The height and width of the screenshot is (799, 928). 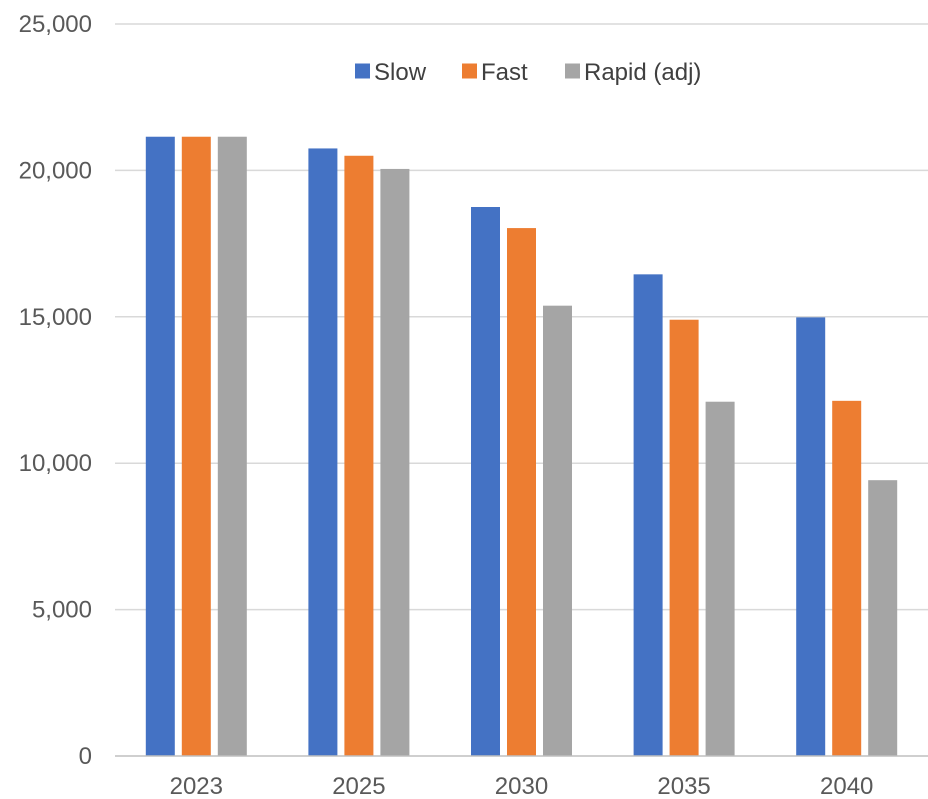 I want to click on legend: Slow Fast Rapid (adj), so click(x=528, y=72).